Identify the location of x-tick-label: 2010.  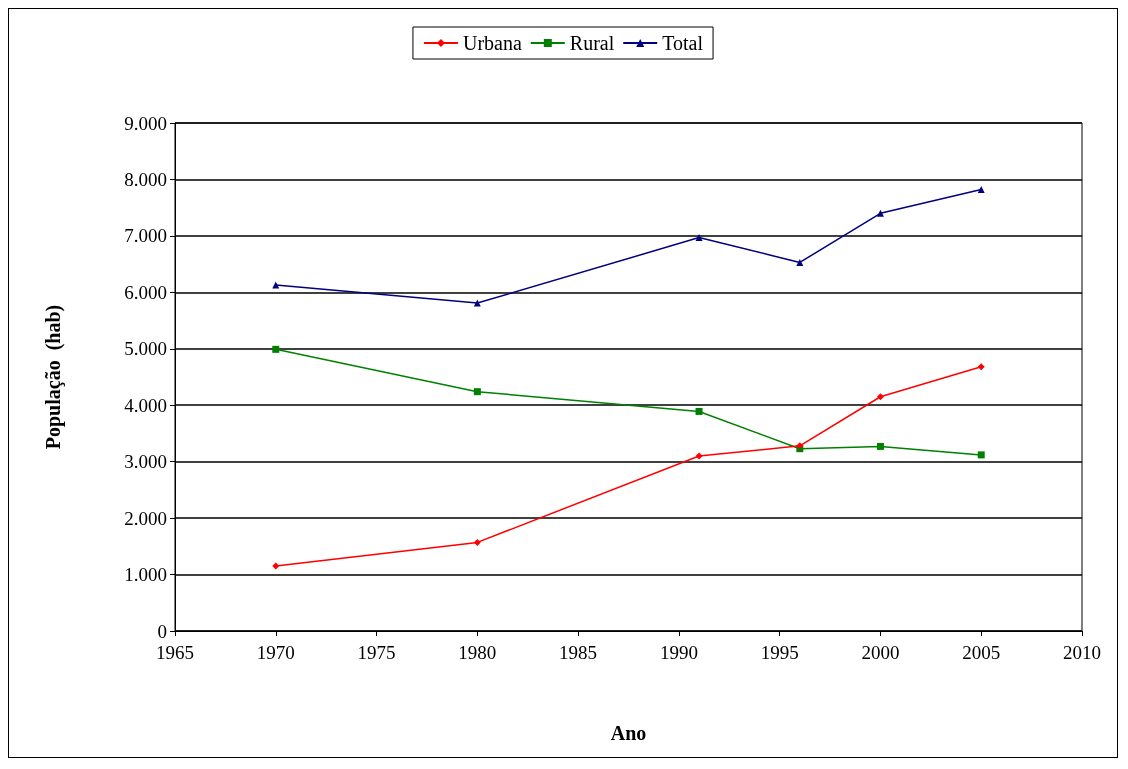
(1082, 652).